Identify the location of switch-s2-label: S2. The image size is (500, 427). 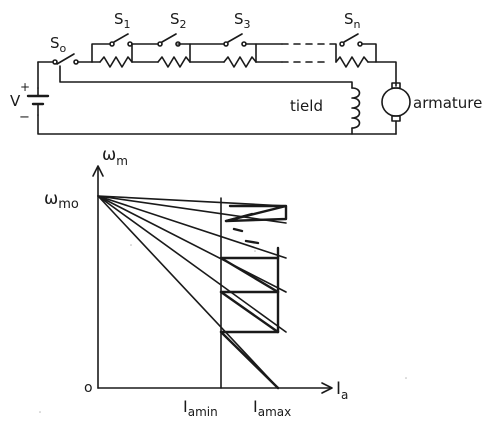
(178, 20).